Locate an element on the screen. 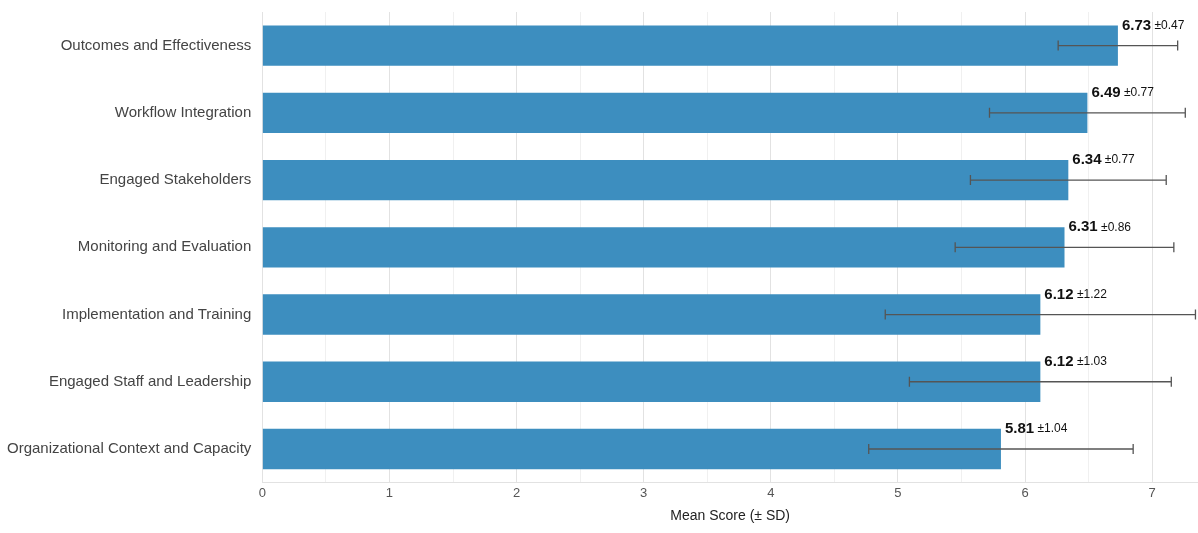  y-tick-label: Engaged Stakeholders is located at coordinates (175, 179).